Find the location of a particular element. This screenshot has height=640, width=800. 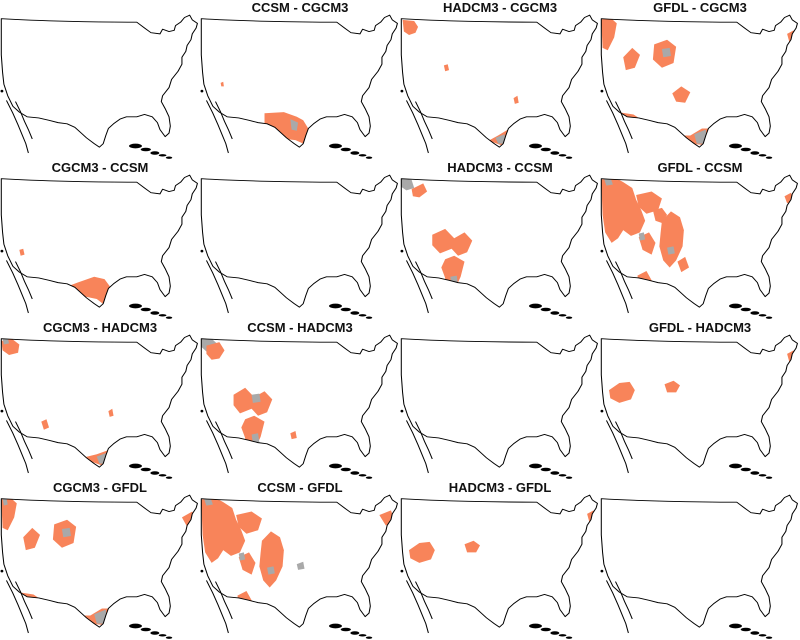

map-panel: CCSM - HADCM3 is located at coordinates (300, 400).